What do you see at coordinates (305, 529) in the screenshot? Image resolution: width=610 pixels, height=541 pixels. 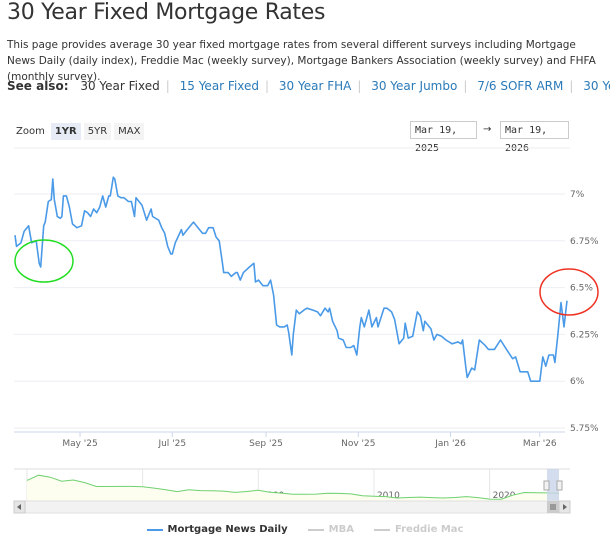 I see `chart-legend: Mortgage News Daily MBA Freddie Mac` at bounding box center [305, 529].